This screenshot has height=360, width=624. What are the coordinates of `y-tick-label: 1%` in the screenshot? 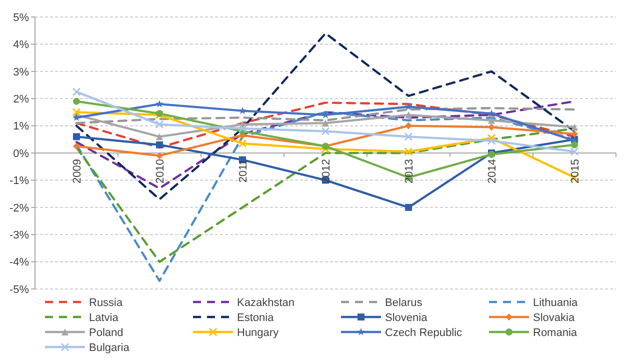 It's located at (21, 126).